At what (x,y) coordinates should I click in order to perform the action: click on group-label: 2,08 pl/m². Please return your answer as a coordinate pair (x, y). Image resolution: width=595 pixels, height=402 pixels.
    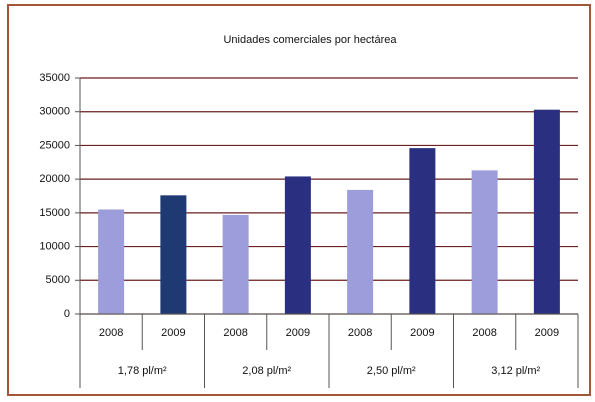
    Looking at the image, I should click on (266, 371).